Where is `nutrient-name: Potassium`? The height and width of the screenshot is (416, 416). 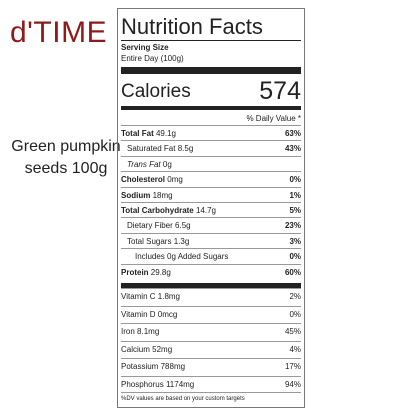
nutrient-name: Potassium is located at coordinates (140, 367).